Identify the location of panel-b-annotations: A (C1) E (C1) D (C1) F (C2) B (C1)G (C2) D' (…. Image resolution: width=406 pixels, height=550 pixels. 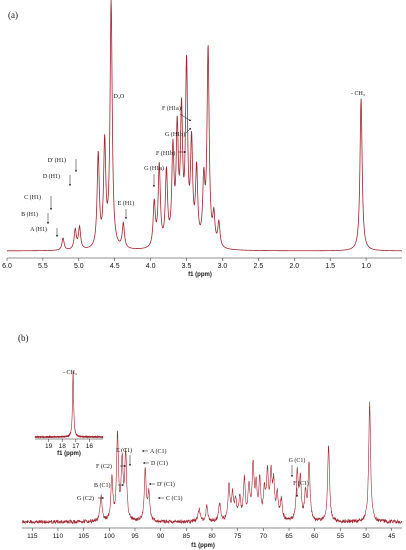
(193, 474).